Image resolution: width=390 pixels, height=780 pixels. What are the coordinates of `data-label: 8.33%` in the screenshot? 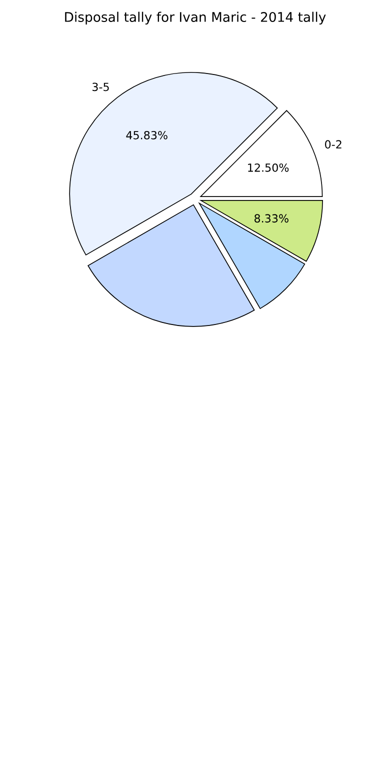 It's located at (271, 218).